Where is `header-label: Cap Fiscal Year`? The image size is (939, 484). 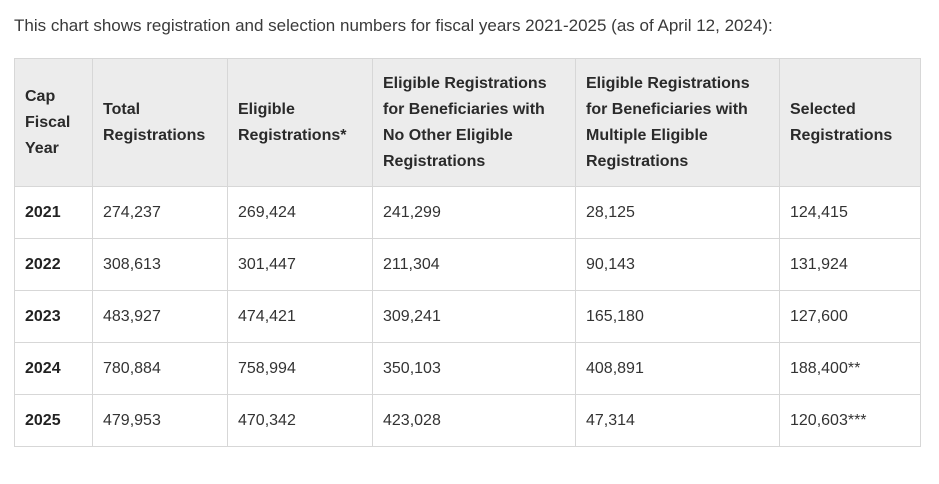 header-label: Cap Fiscal Year is located at coordinates (48, 122).